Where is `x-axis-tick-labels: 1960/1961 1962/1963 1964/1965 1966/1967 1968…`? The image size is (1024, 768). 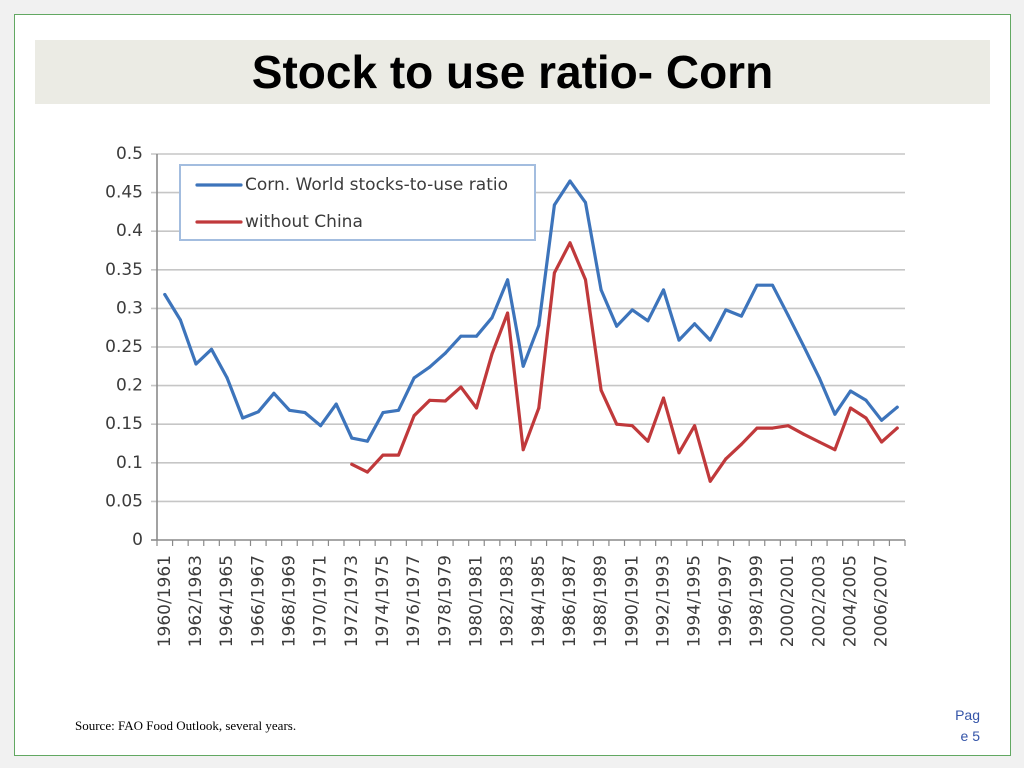 x-axis-tick-labels: 1960/1961 1962/1963 1964/1965 1966/1967 1968… is located at coordinates (523, 601).